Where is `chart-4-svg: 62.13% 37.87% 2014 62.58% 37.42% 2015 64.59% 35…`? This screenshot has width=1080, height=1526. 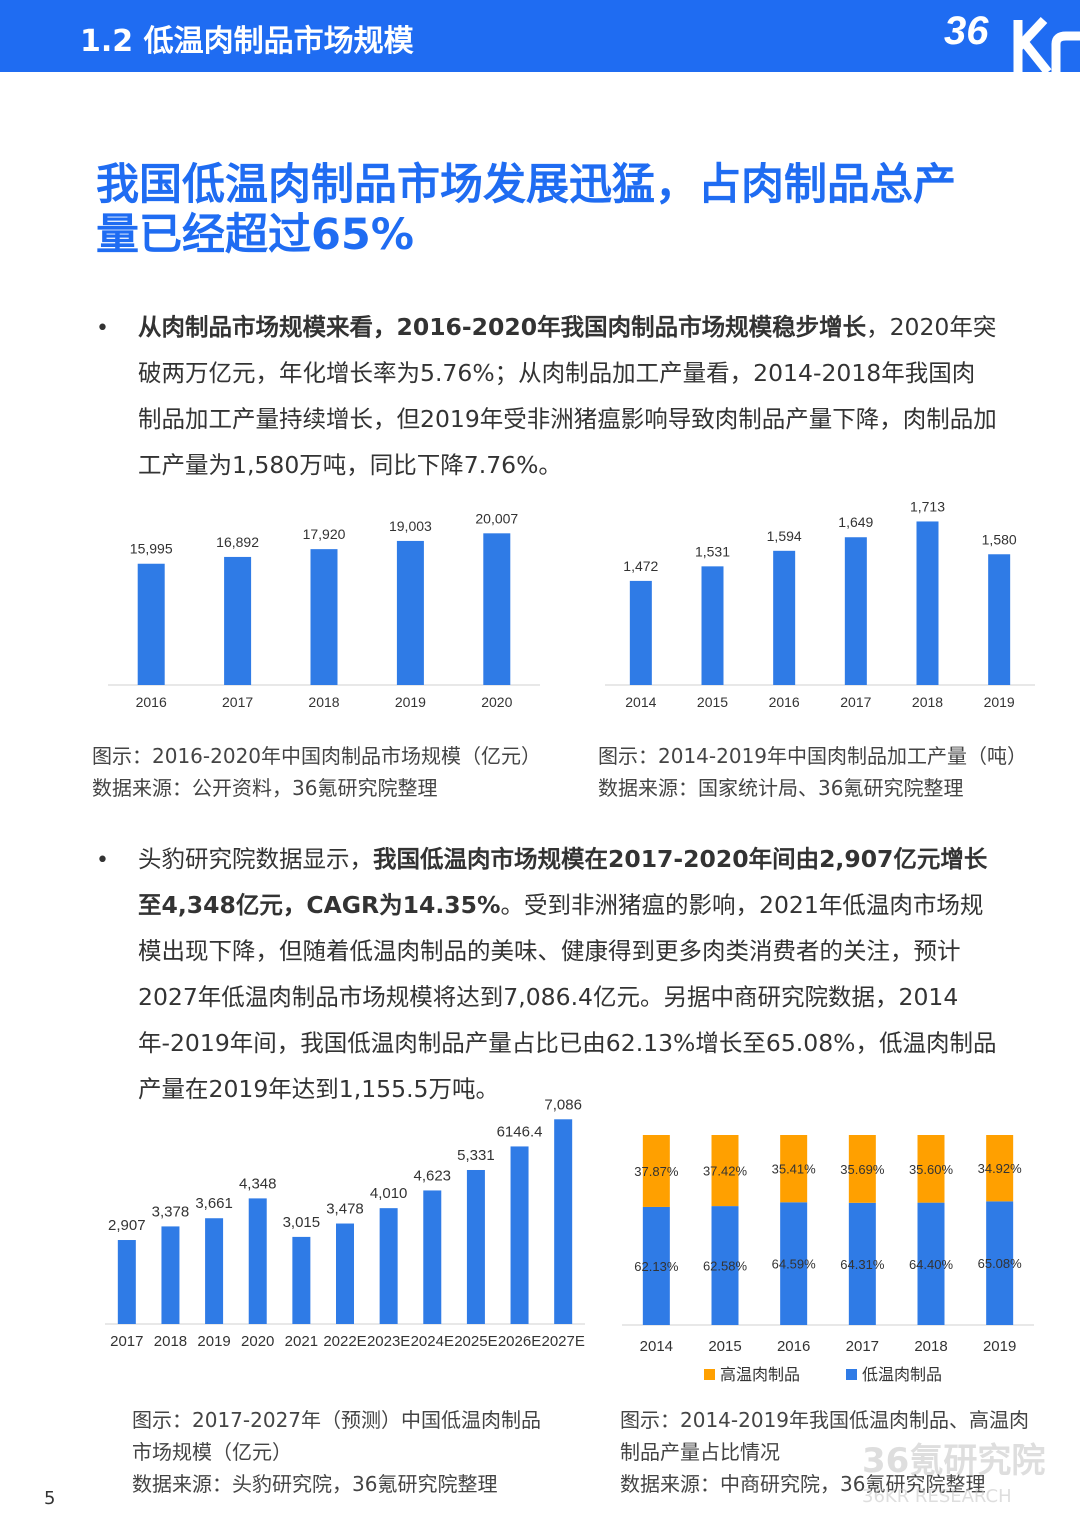
chart-4-svg: 62.13% 37.87% 2014 62.58% 37.42% 2015 64.59% 35… is located at coordinates (828, 1259).